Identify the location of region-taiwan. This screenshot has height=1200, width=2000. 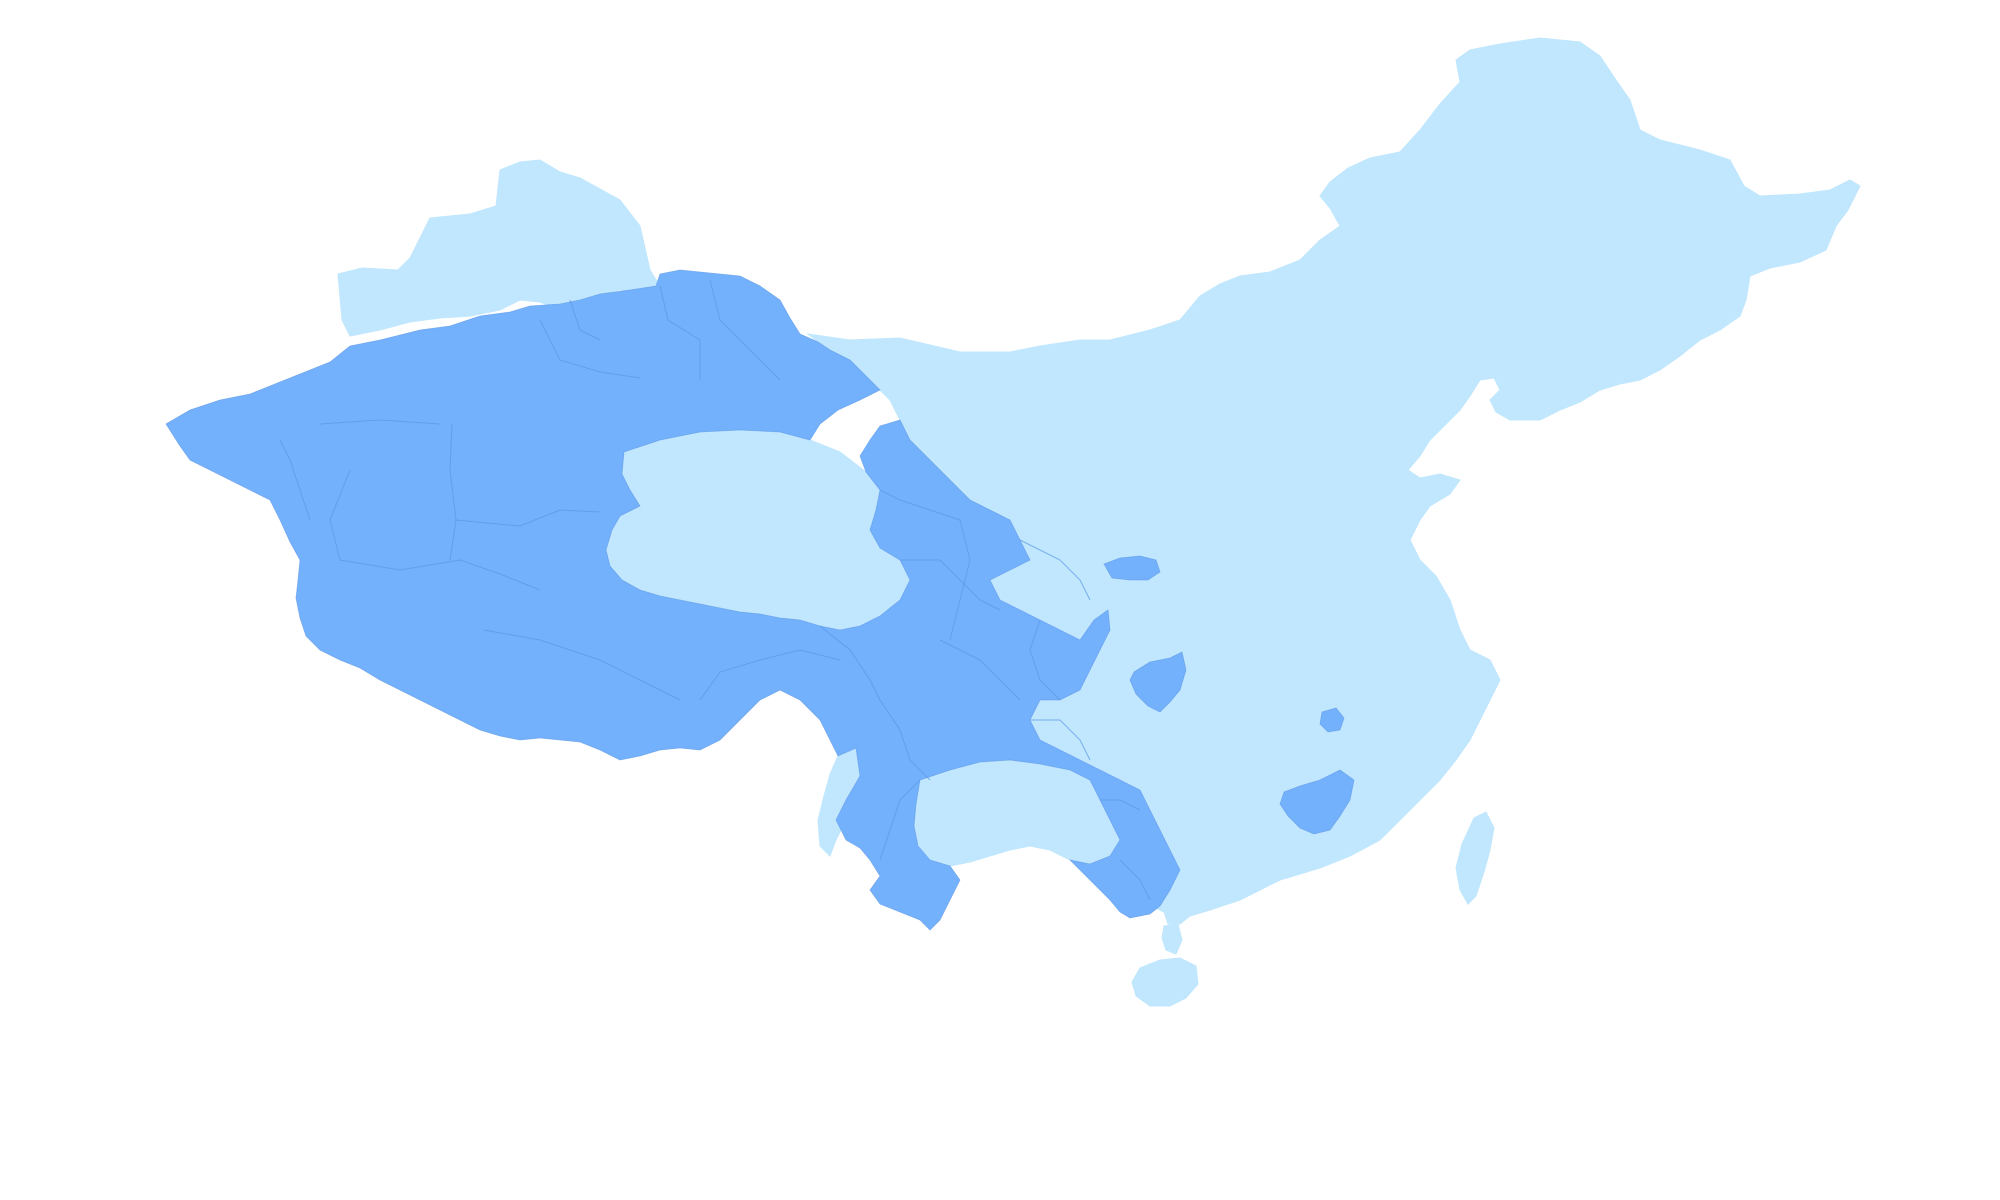
(1475, 858).